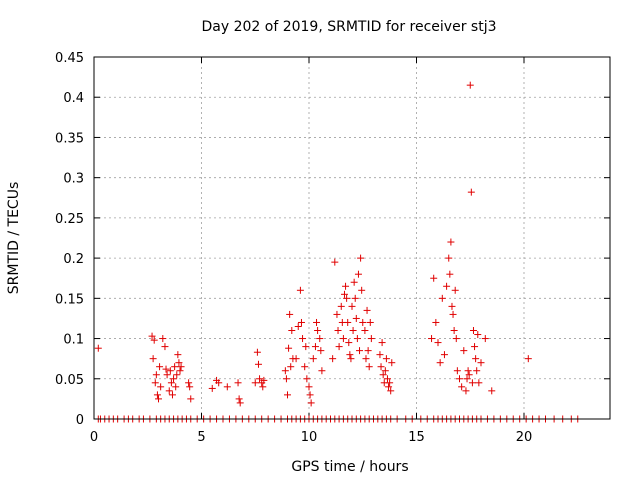 Image resolution: width=640 pixels, height=480 pixels. I want to click on y-tick-label: 0.2, so click(73, 259).